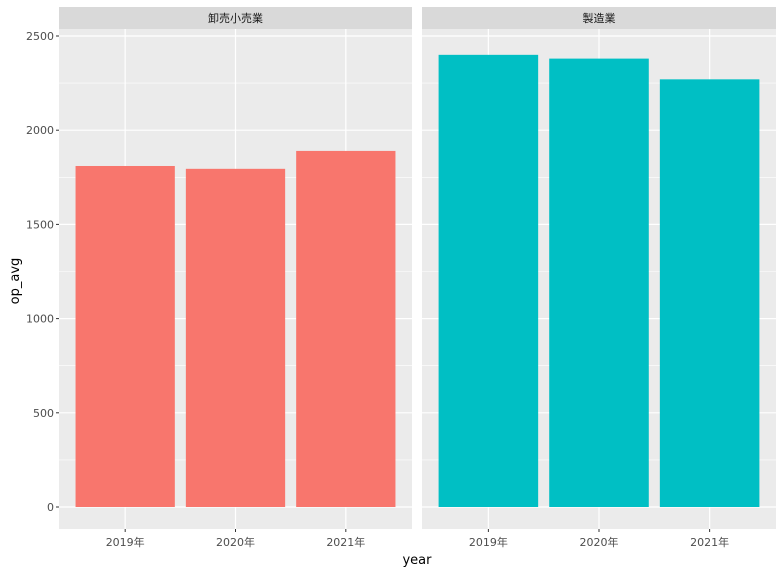 This screenshot has height=574, width=784. I want to click on y-tick-label: 2000, so click(40, 130).